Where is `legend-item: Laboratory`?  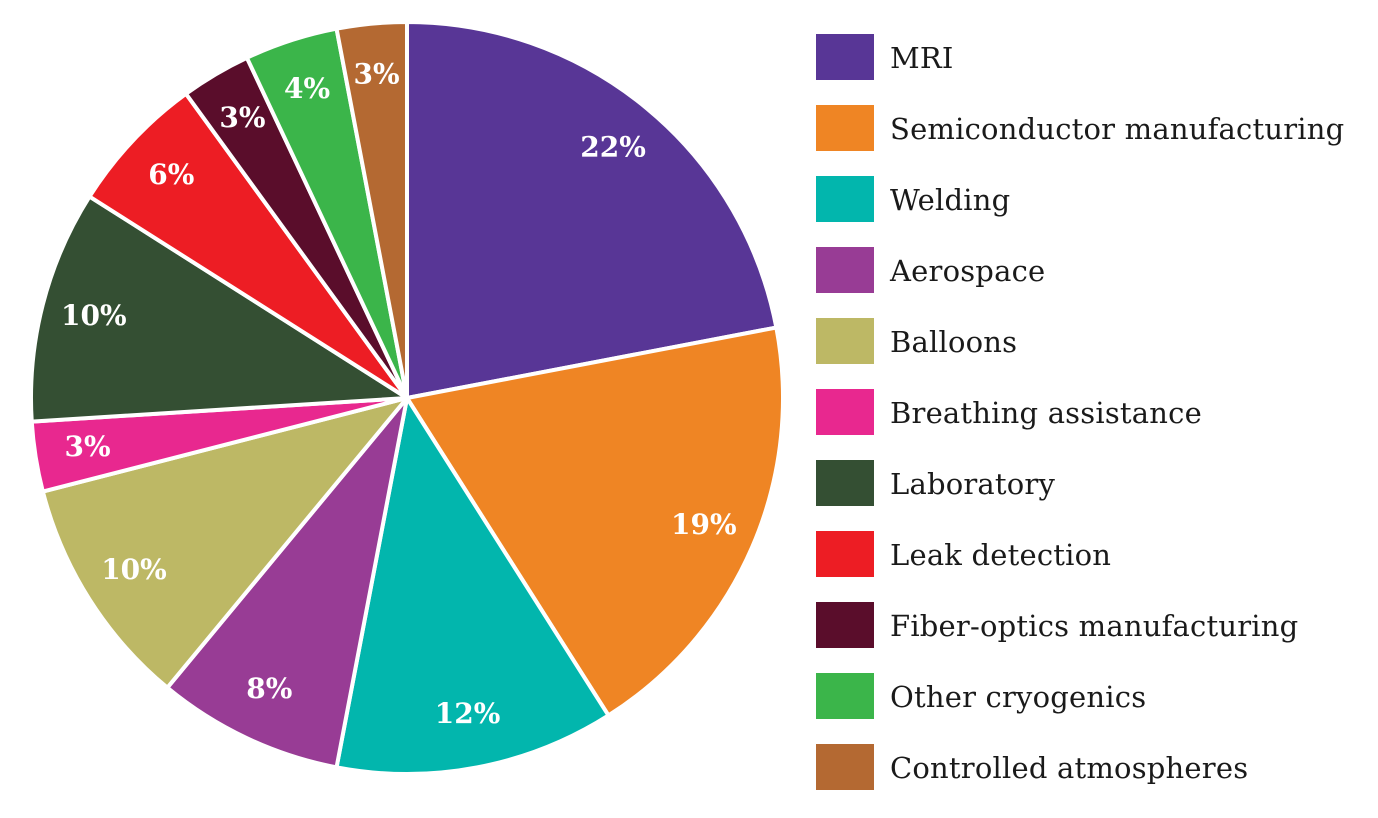 legend-item: Laboratory is located at coordinates (1096, 483).